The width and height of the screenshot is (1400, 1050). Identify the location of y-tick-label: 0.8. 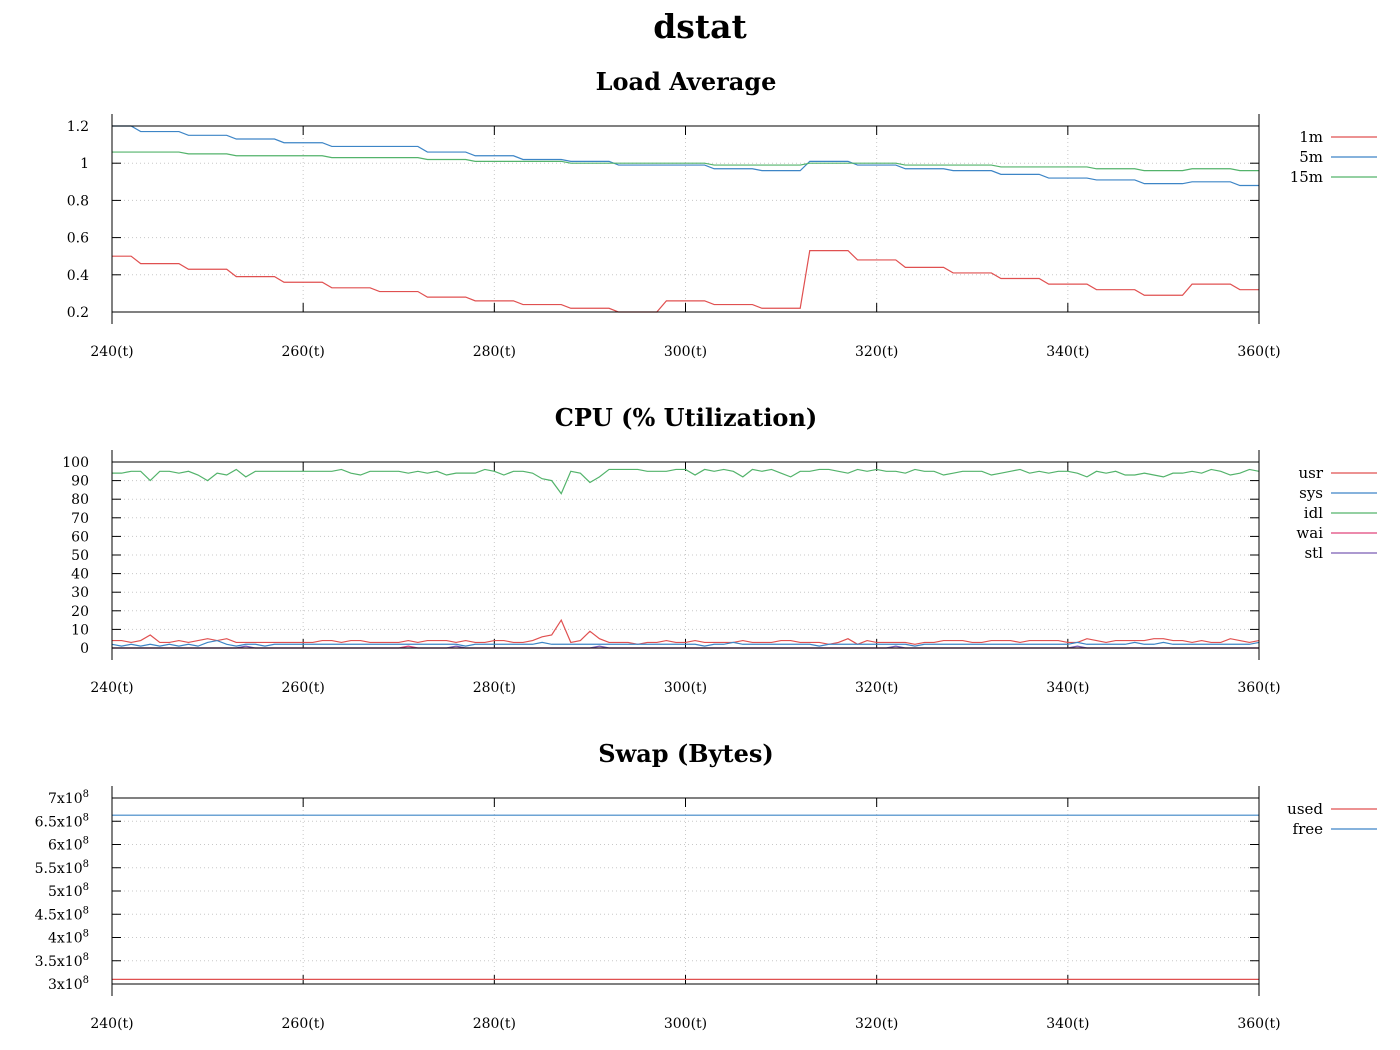
(78, 201).